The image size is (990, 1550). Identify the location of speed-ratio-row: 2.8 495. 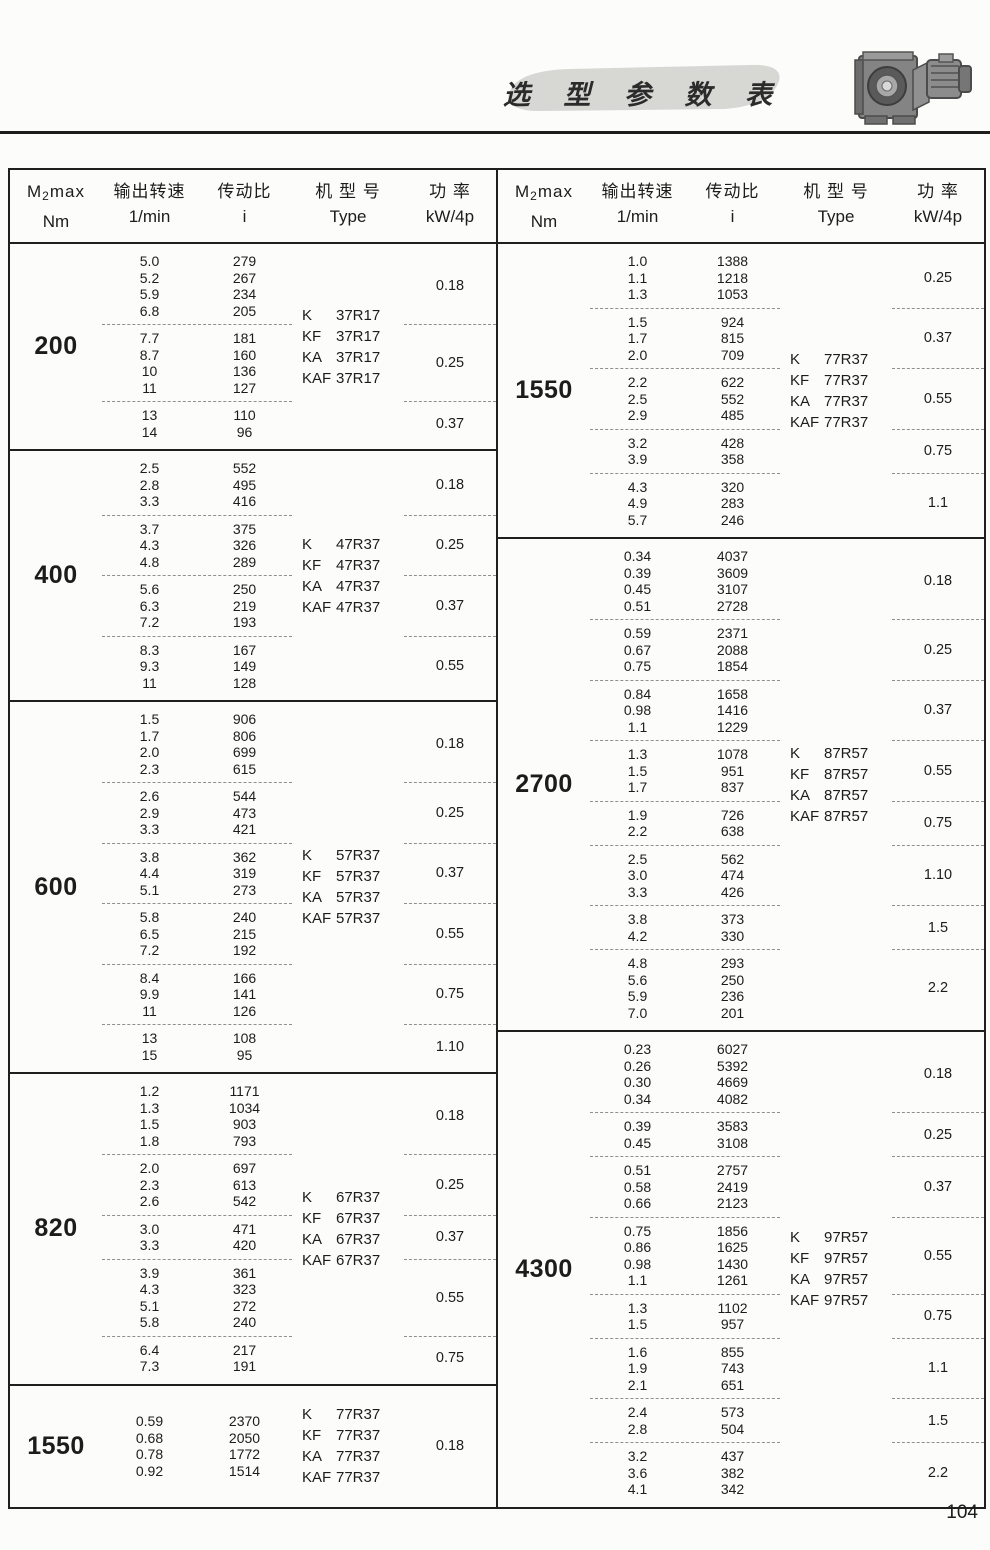
(197, 485).